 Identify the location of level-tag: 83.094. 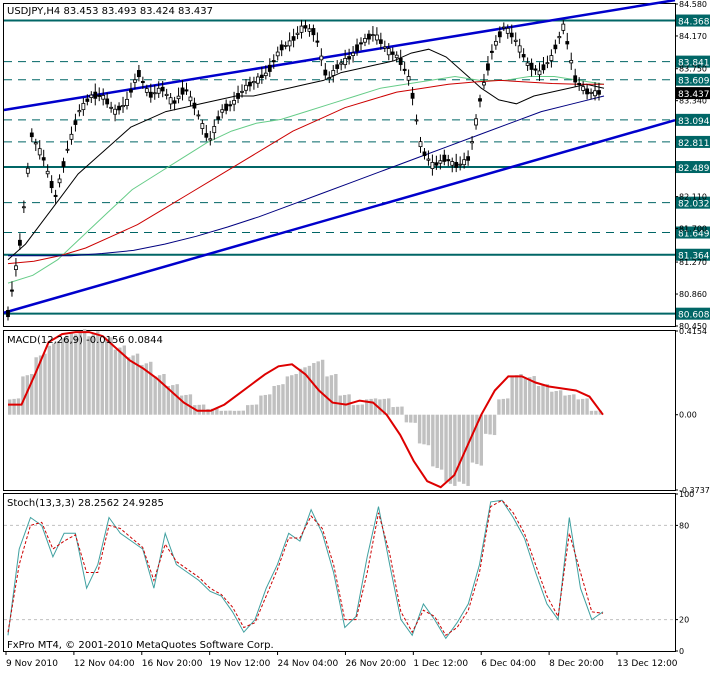
(693, 120).